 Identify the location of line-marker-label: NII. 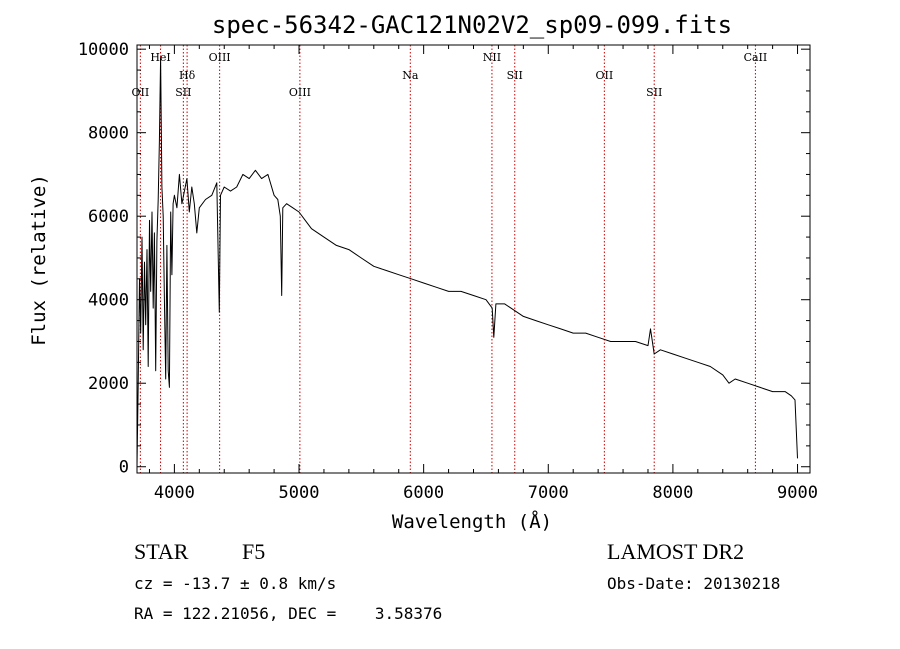
(492, 57).